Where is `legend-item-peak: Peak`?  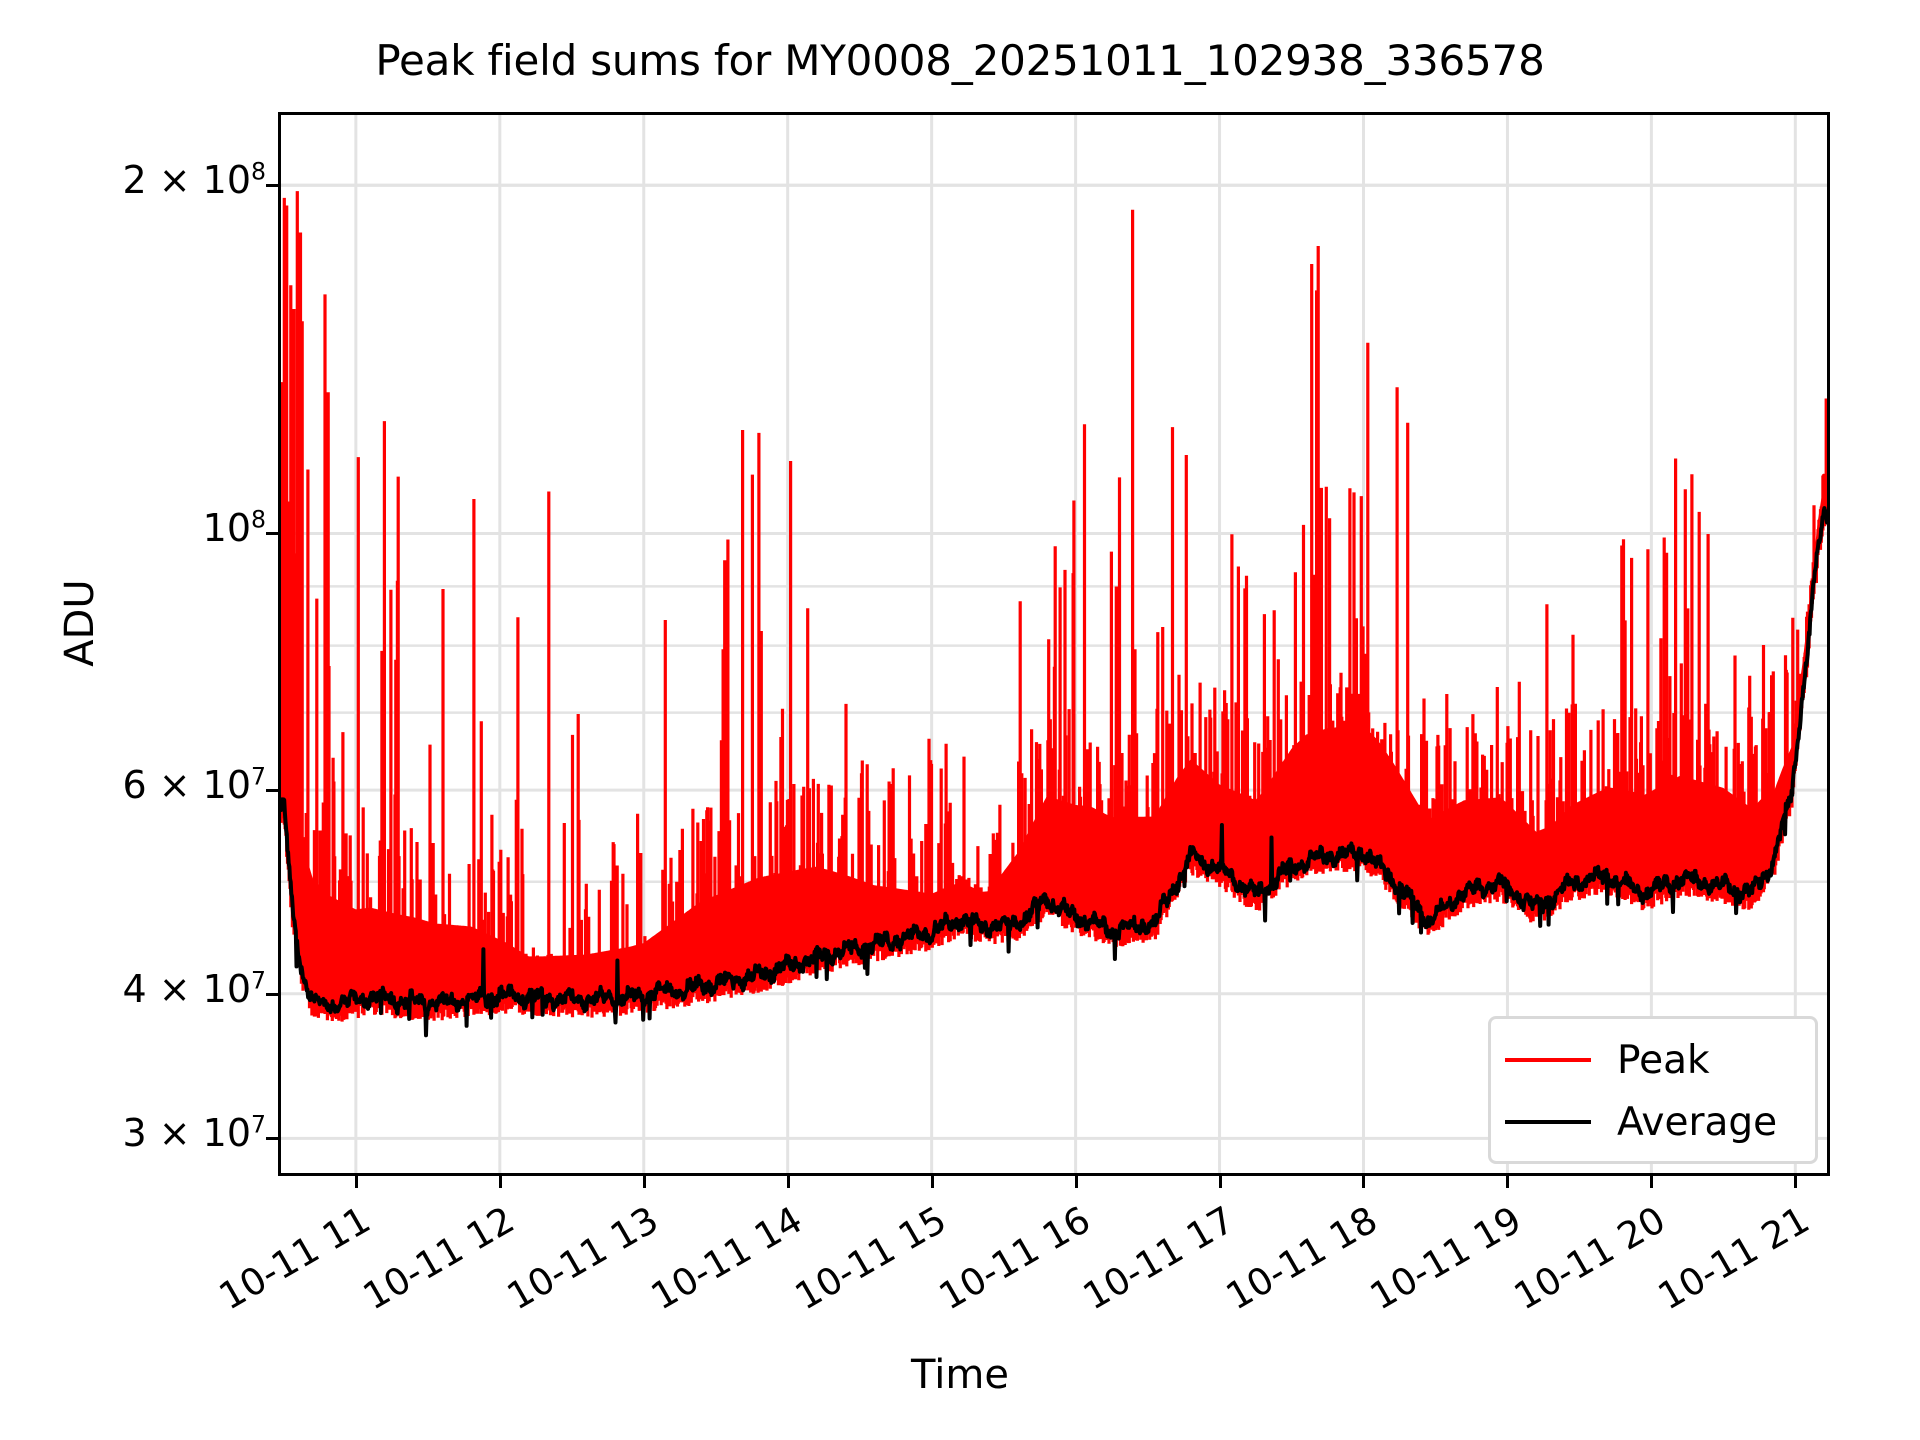 legend-item-peak: Peak is located at coordinates (1653, 1060).